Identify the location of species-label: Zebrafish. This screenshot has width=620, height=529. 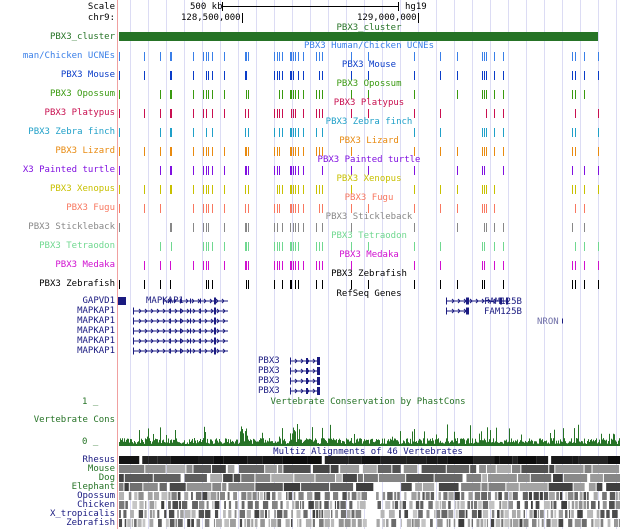
(90, 523).